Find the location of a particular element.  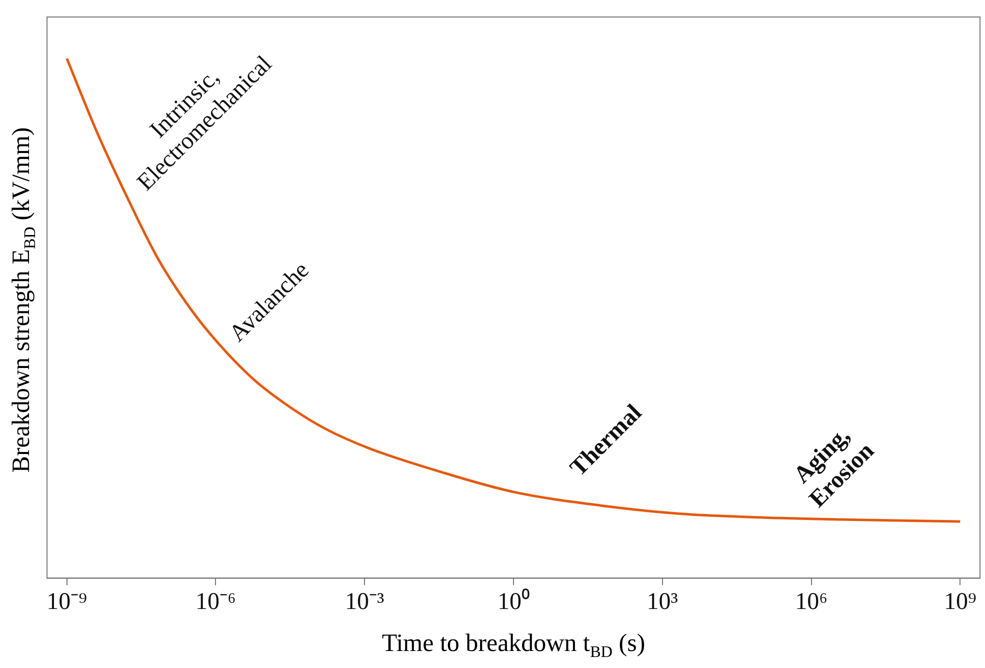

x-tick-label: 10⁻⁹ is located at coordinates (67, 601).